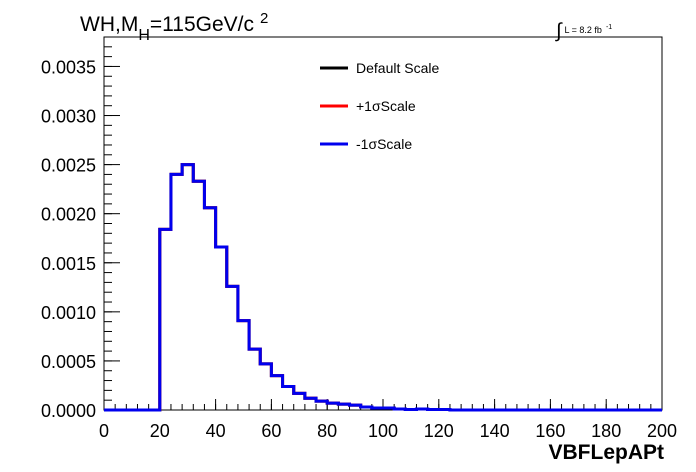 This screenshot has height=472, width=696. What do you see at coordinates (271, 431) in the screenshot?
I see `x-tick-label: 60` at bounding box center [271, 431].